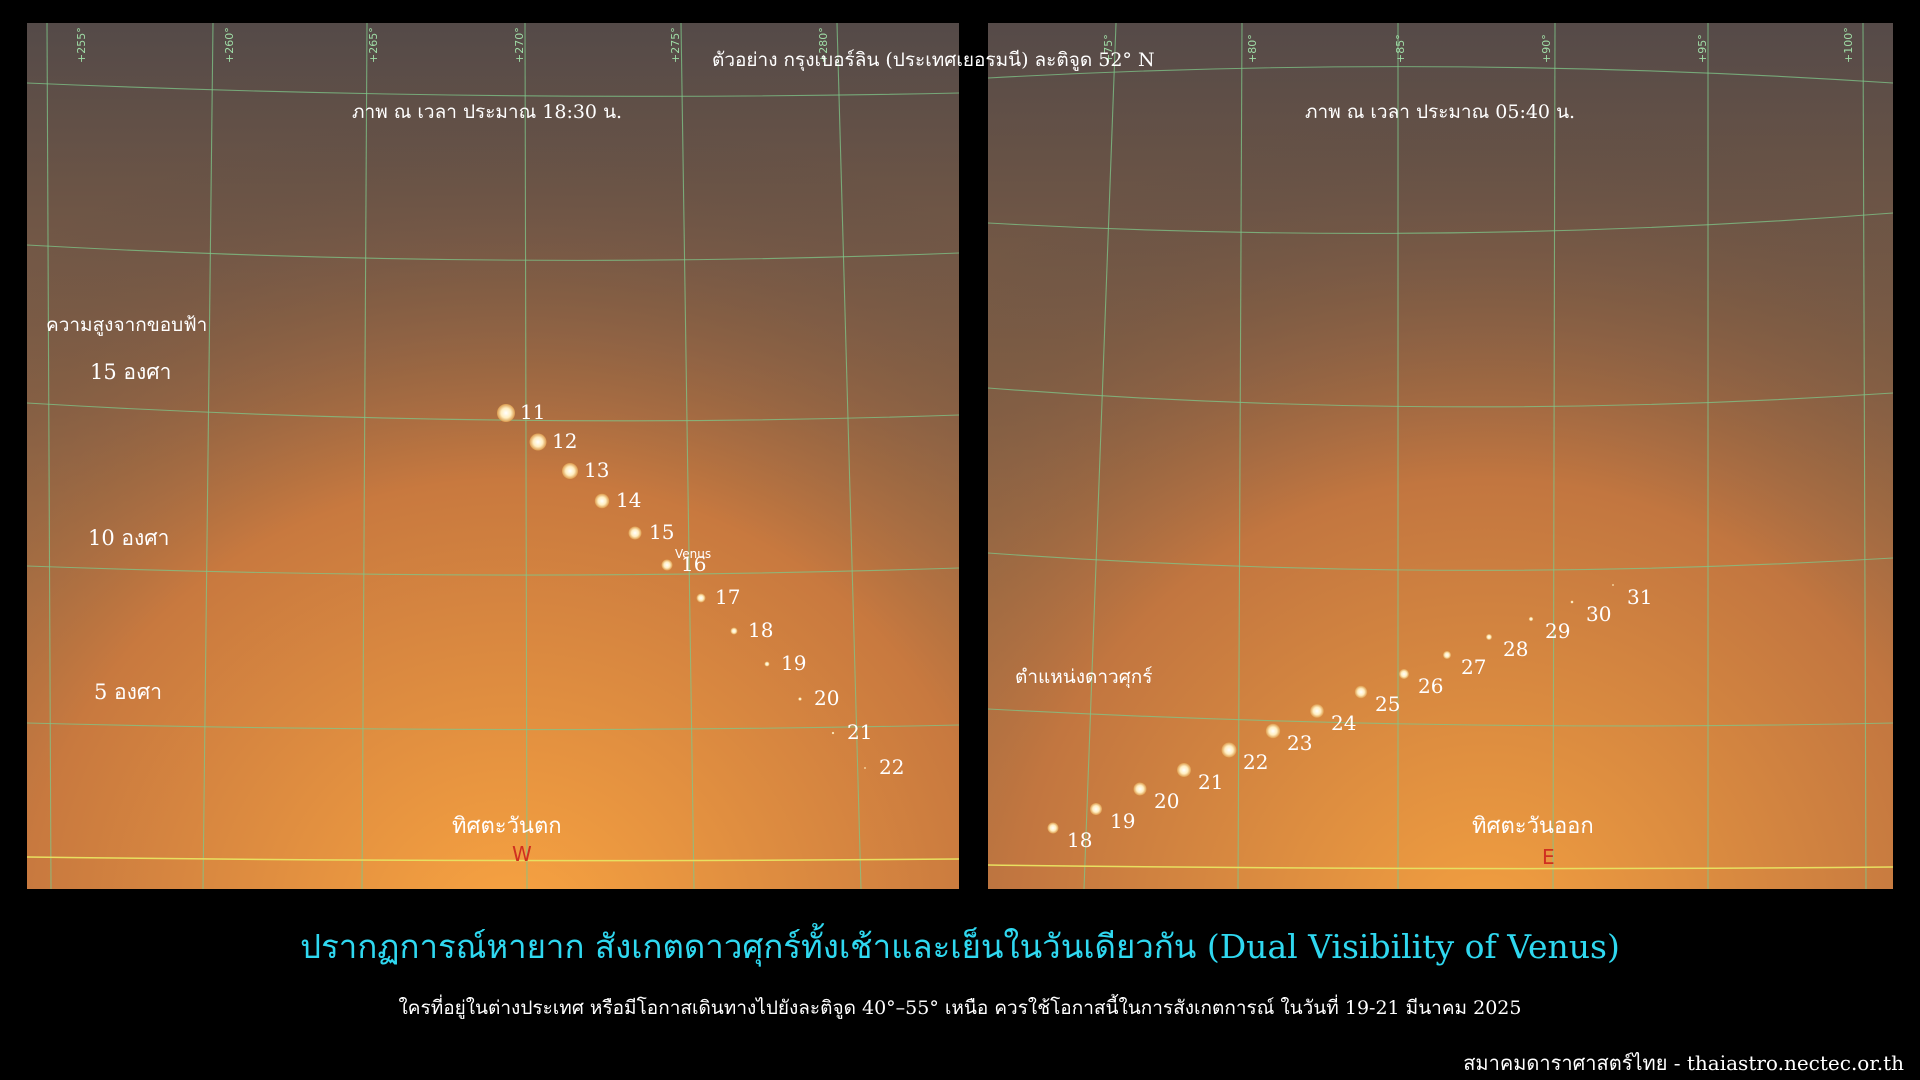  What do you see at coordinates (127, 325) in the screenshot?
I see `altitude-axis-title: ความสูงจากขอบฟ้า` at bounding box center [127, 325].